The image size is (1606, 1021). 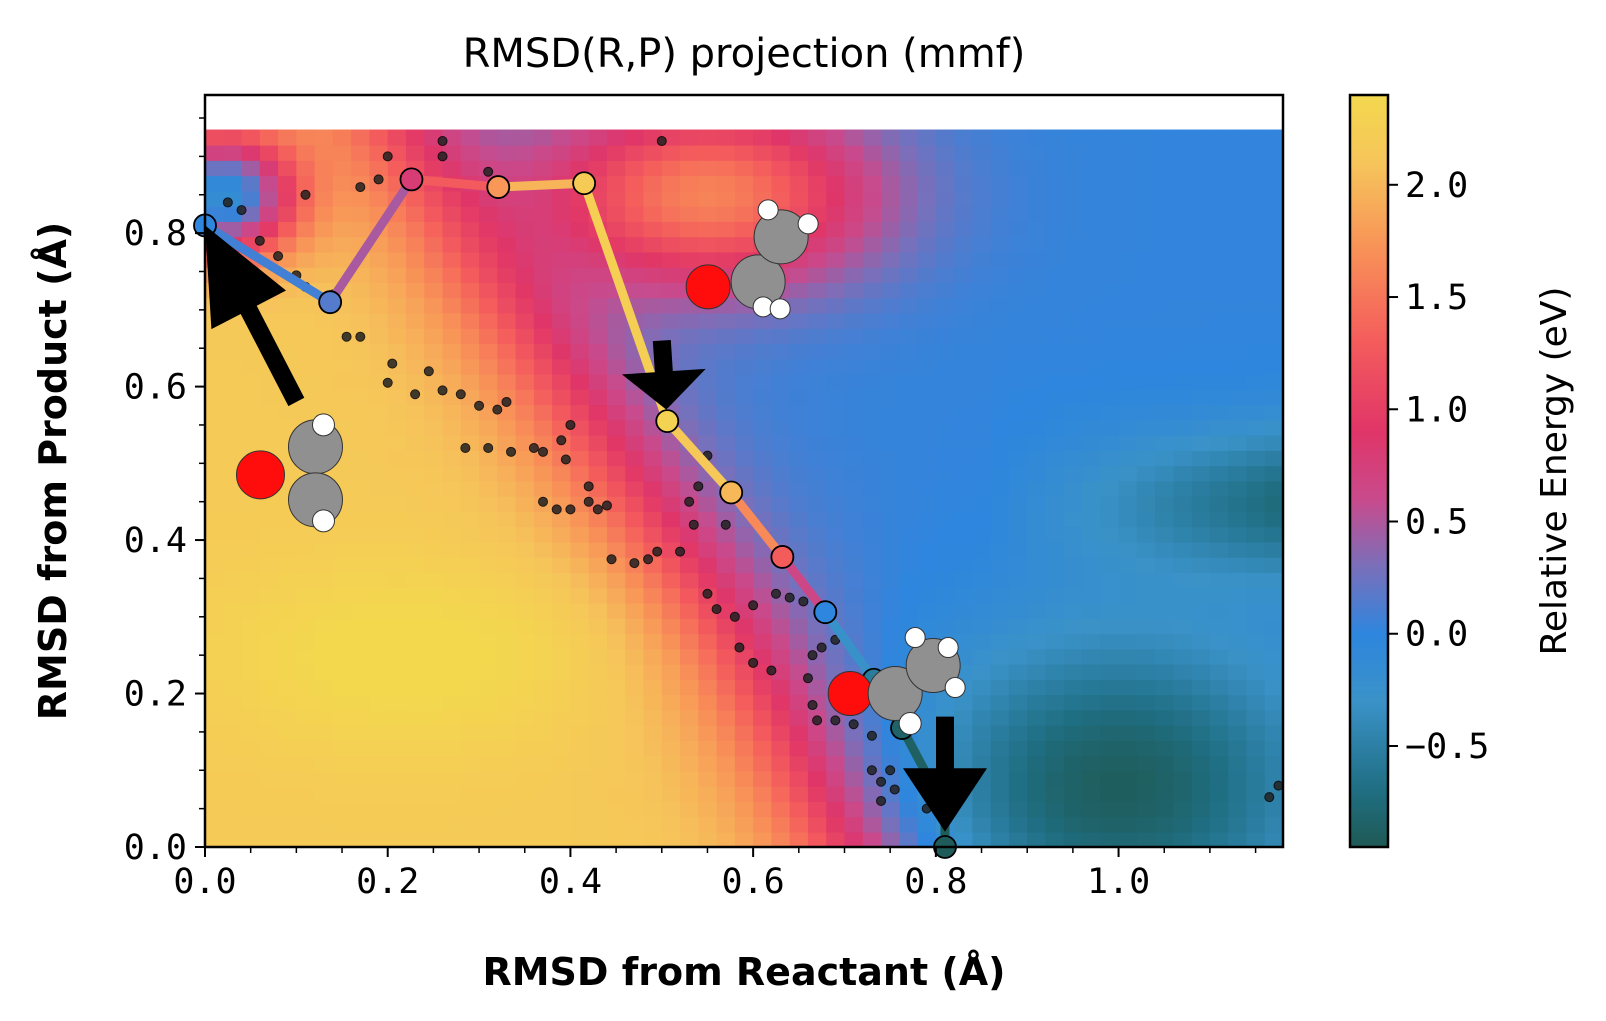 I want to click on colorbar-ticks: −0.50.00.51.01.52.0, so click(x=1438, y=466).